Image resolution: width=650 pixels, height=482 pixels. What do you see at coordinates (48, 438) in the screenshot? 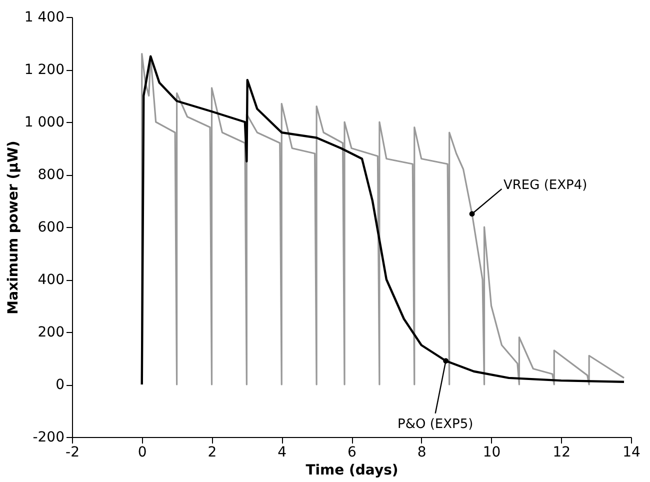
I see `y-tick-label: -200` at bounding box center [48, 438].